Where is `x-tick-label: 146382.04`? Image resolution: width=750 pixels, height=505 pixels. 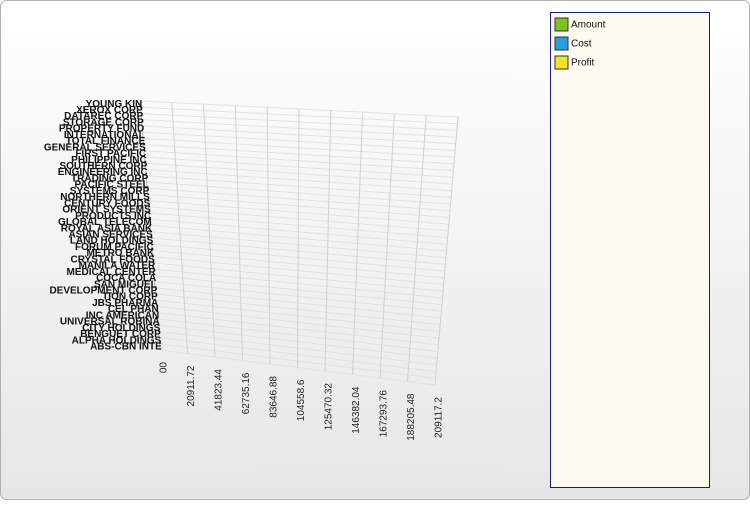 x-tick-label: 146382.04 is located at coordinates (356, 410).